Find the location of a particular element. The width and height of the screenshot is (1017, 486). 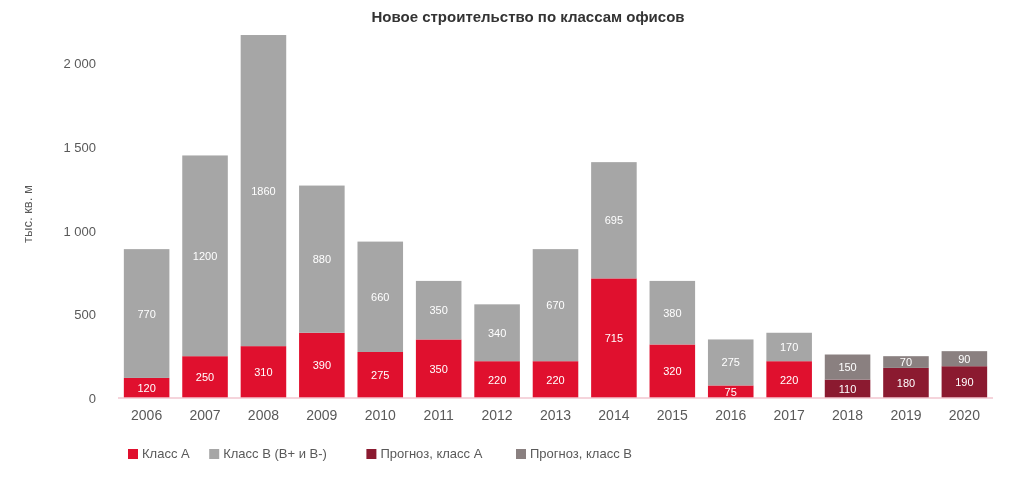

data-label: 770 is located at coordinates (146, 313).